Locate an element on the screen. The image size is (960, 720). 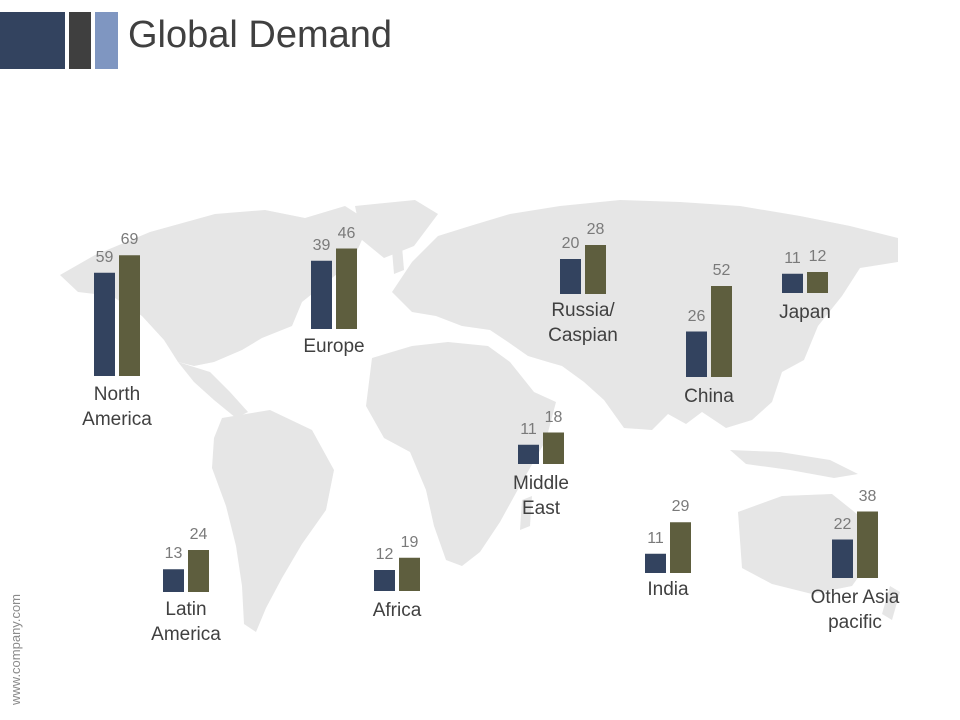
bar-africa-series1 is located at coordinates (384, 580).